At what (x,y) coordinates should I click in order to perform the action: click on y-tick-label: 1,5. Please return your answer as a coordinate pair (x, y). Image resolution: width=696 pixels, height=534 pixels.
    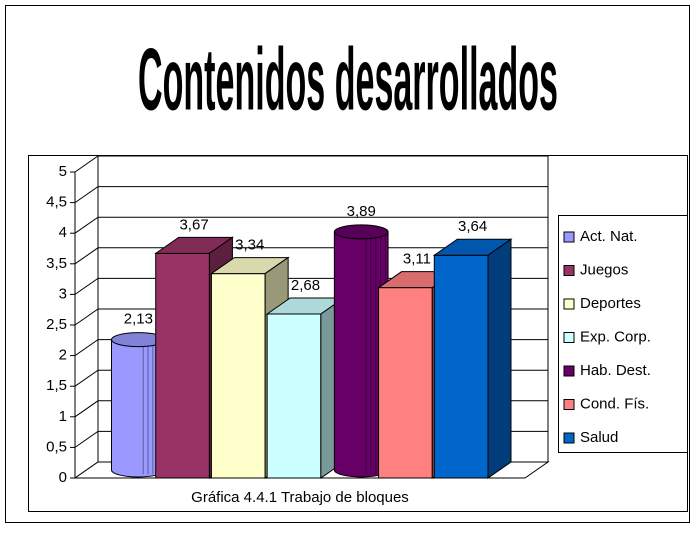
    Looking at the image, I should click on (56, 385).